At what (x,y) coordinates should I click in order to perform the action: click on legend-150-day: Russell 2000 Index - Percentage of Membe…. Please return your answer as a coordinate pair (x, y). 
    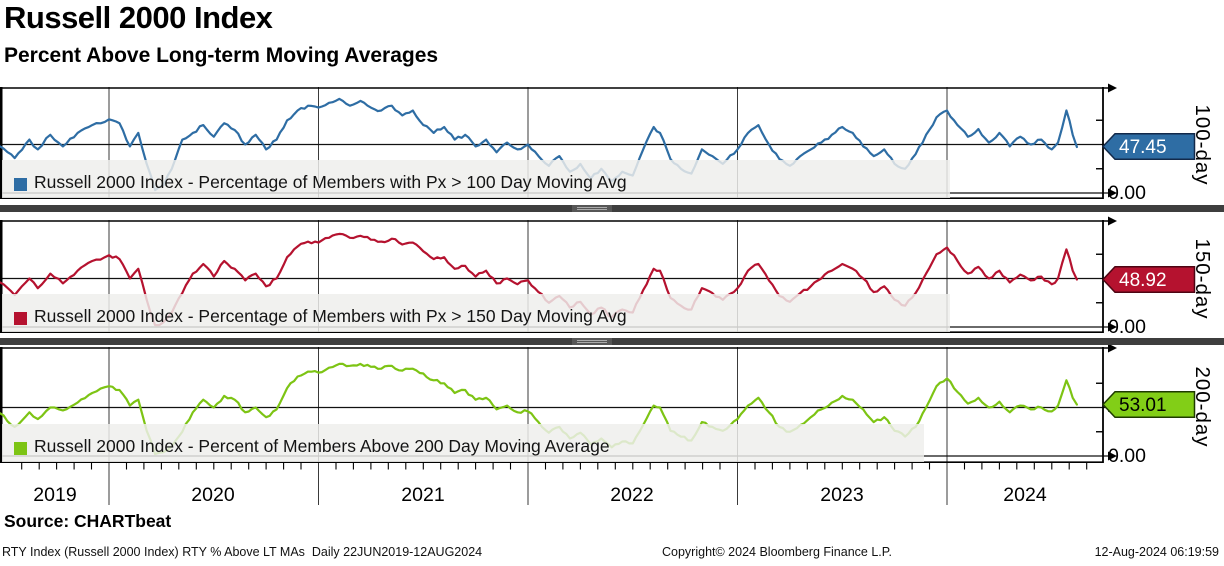
    Looking at the image, I should click on (476, 312).